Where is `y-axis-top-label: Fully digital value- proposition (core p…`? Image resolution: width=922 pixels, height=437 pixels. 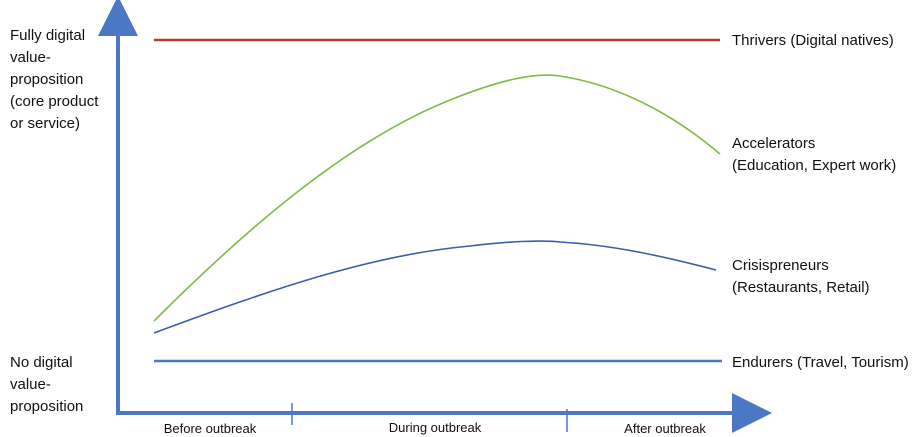
y-axis-top-label: Fully digital value- proposition (core p… is located at coordinates (54, 79).